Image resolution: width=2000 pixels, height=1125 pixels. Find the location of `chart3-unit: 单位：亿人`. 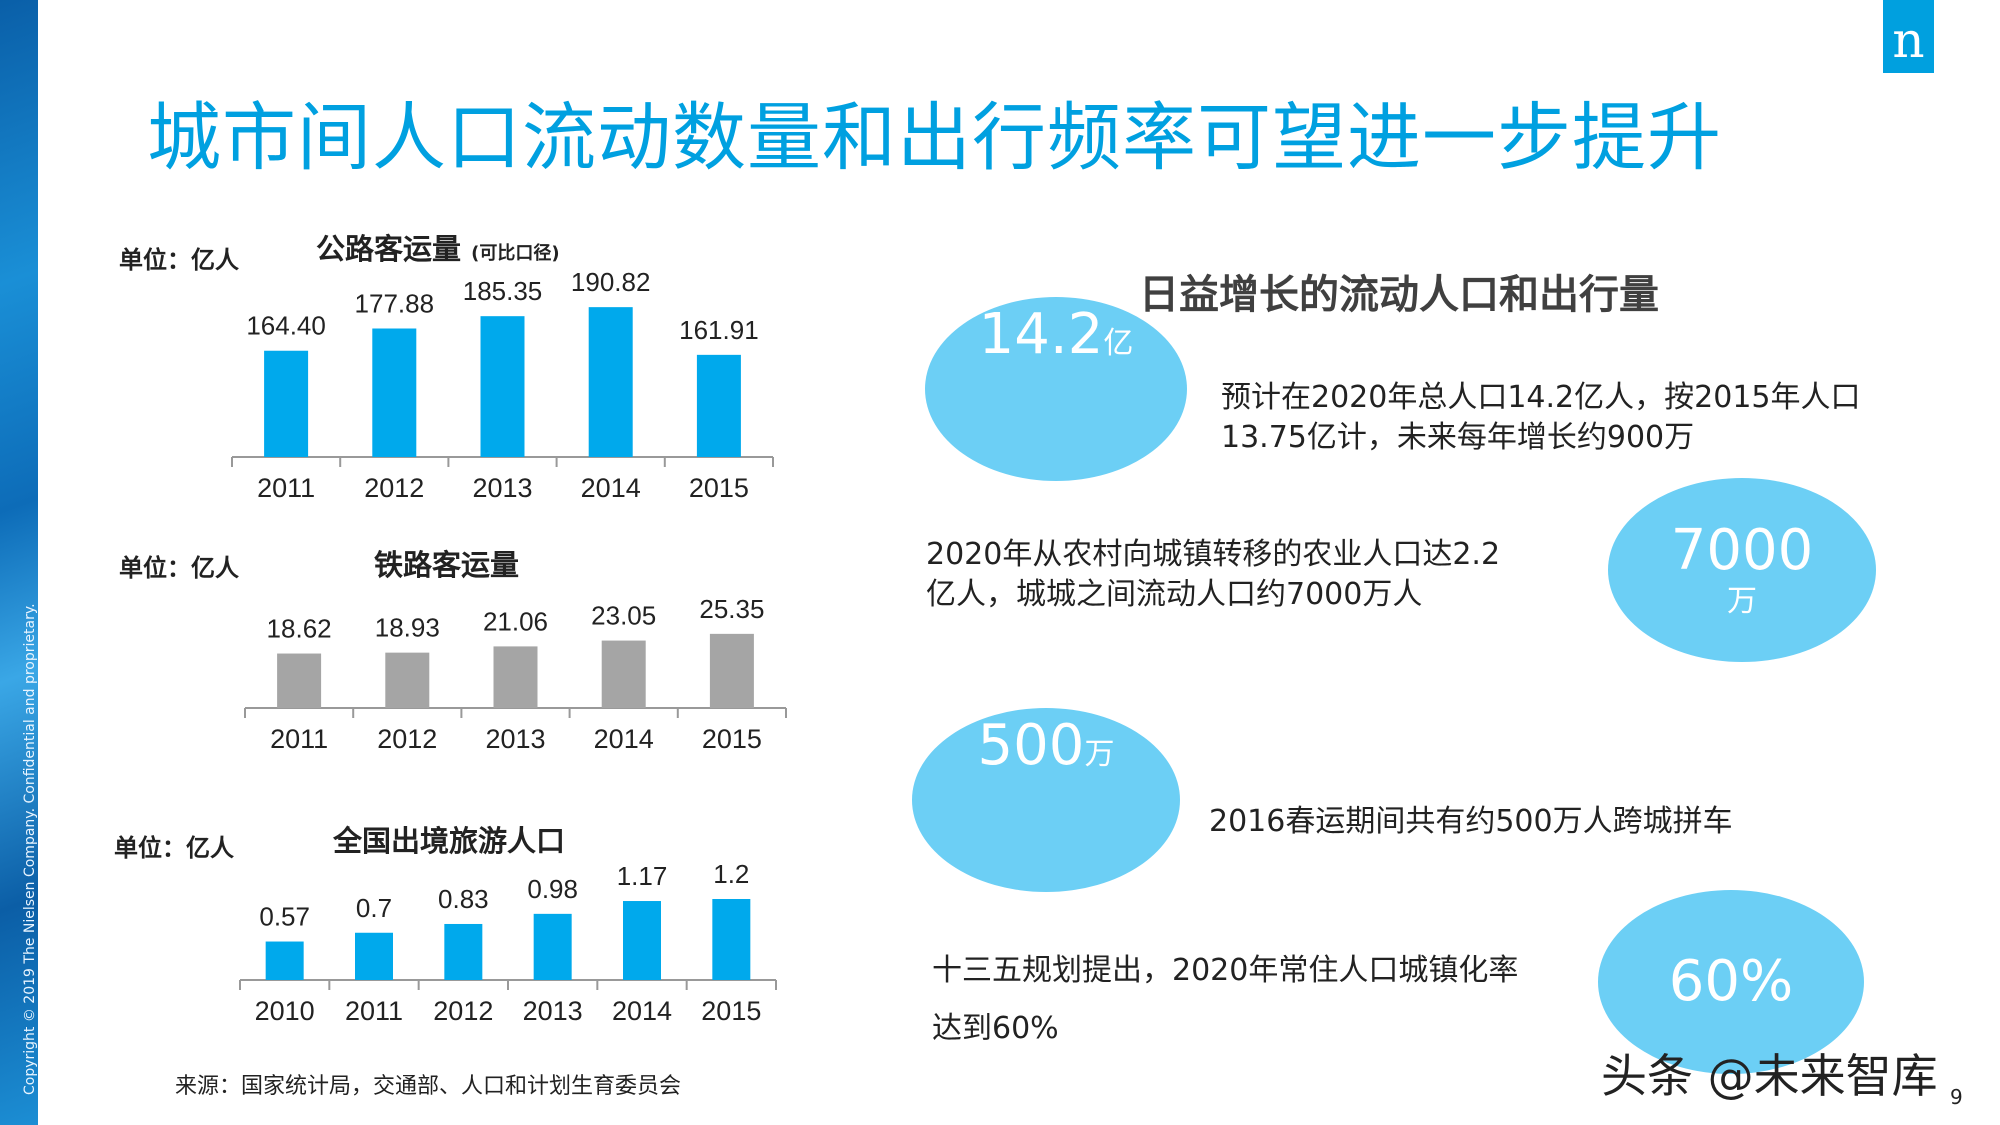

chart3-unit: 单位：亿人 is located at coordinates (174, 848).